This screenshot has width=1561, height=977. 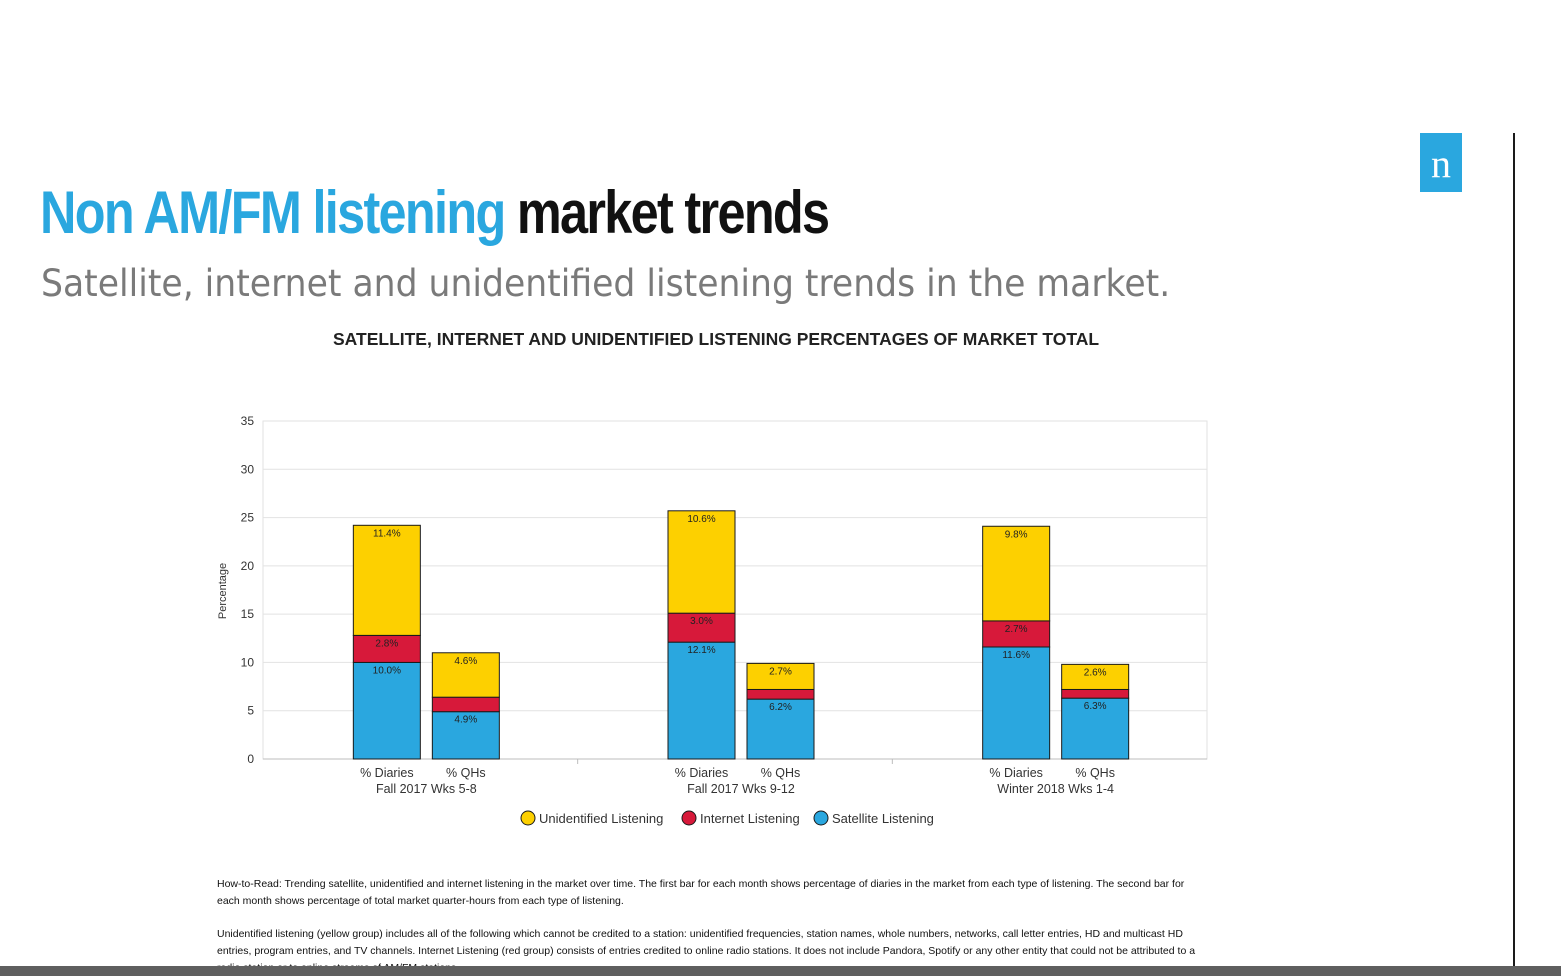 I want to click on title-rest: market trends, so click(x=673, y=212).